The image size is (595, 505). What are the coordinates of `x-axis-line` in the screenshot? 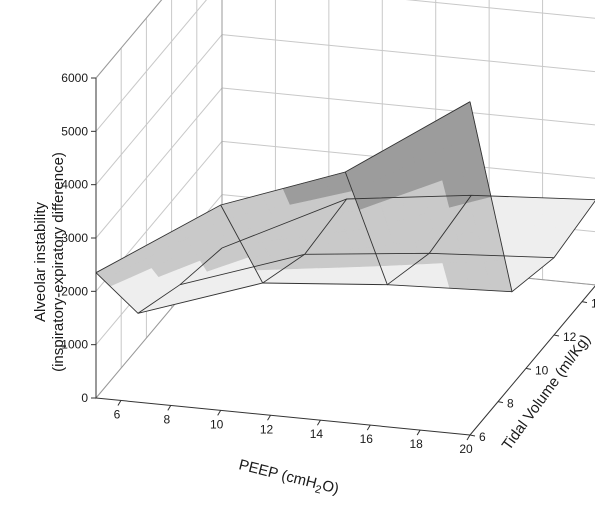 It's located at (283, 416).